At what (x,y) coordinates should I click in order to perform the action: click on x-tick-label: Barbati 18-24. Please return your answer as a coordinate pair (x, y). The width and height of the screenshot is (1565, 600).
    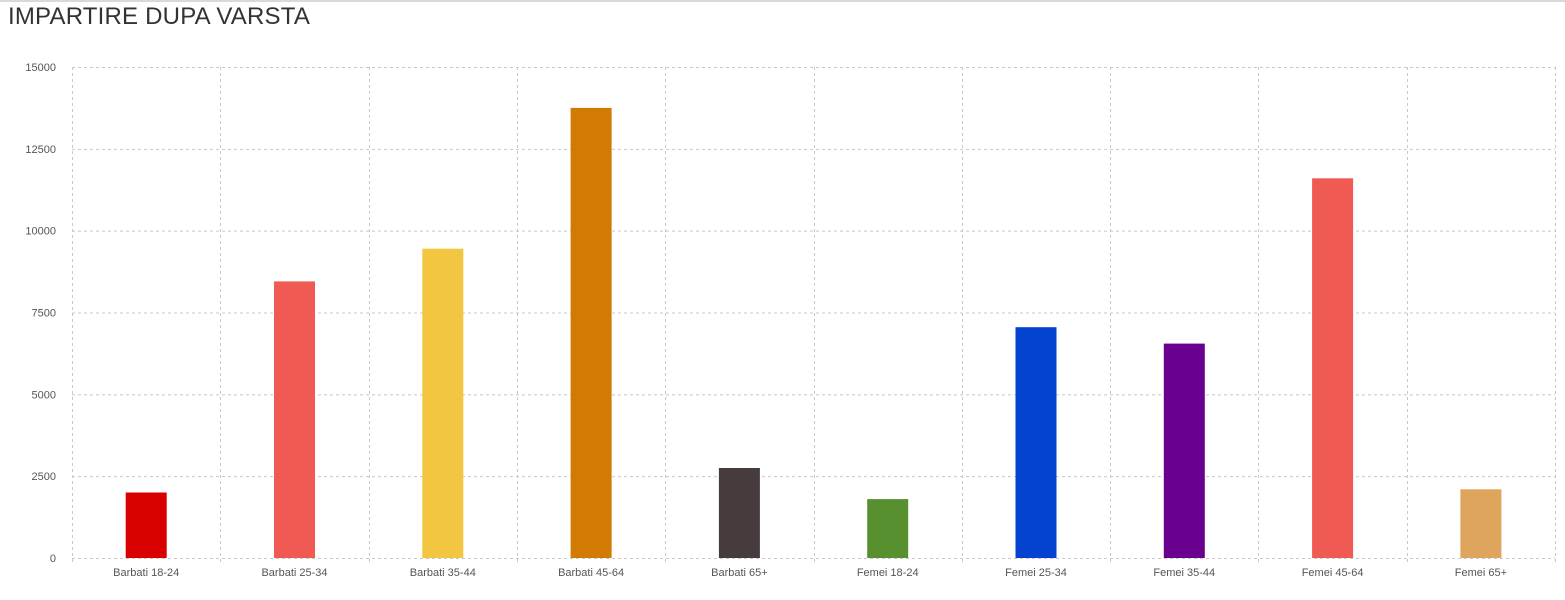
    Looking at the image, I should click on (146, 573).